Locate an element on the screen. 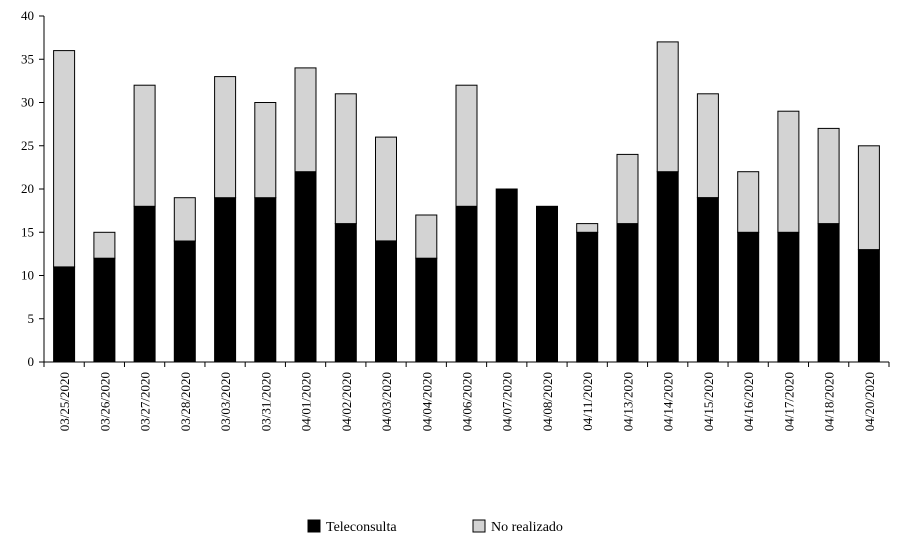  bar-teleconsulta-03-26-2020 is located at coordinates (104, 310).